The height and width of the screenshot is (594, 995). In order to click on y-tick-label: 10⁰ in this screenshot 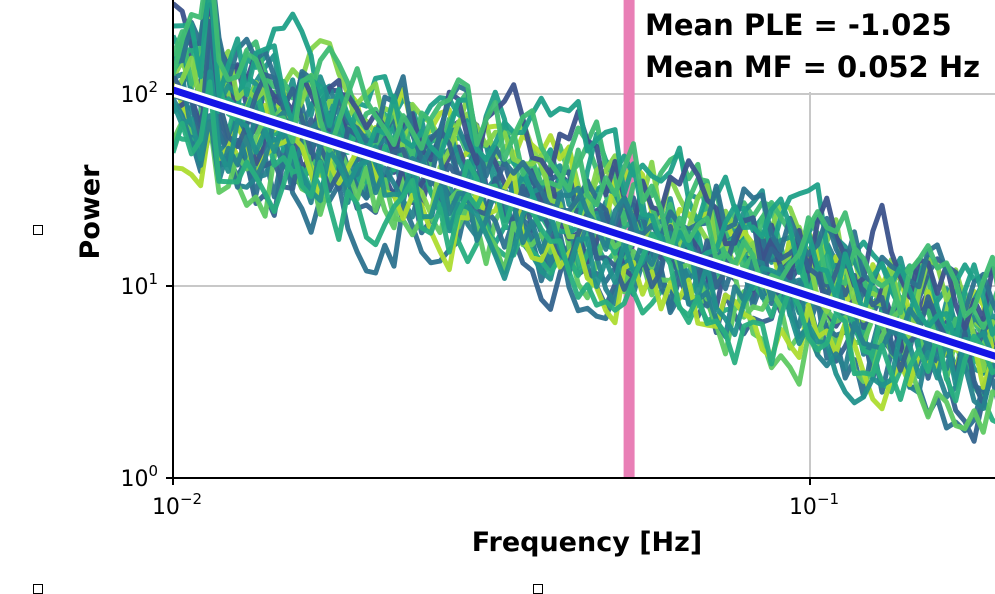, I will do `click(139, 477)`.